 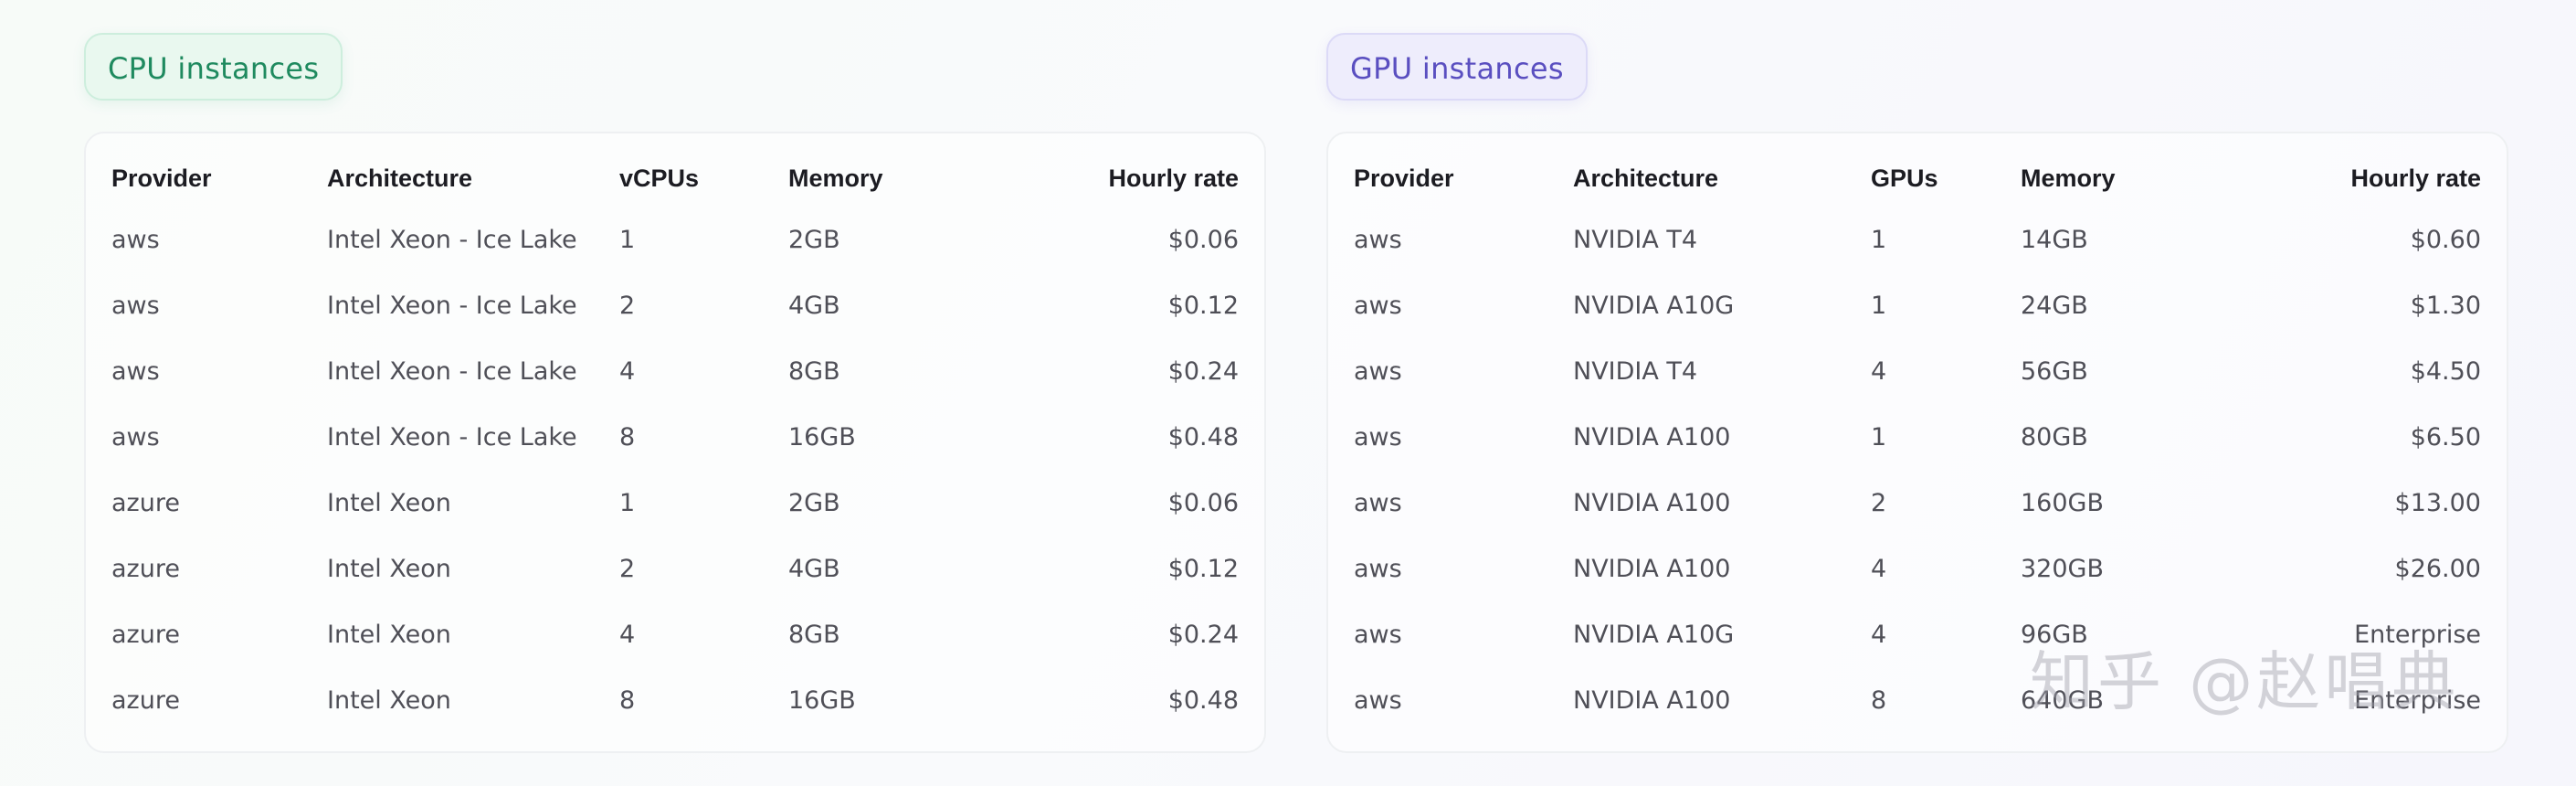 I want to click on hourly-rate-cell: $13.00, so click(x=2437, y=502).